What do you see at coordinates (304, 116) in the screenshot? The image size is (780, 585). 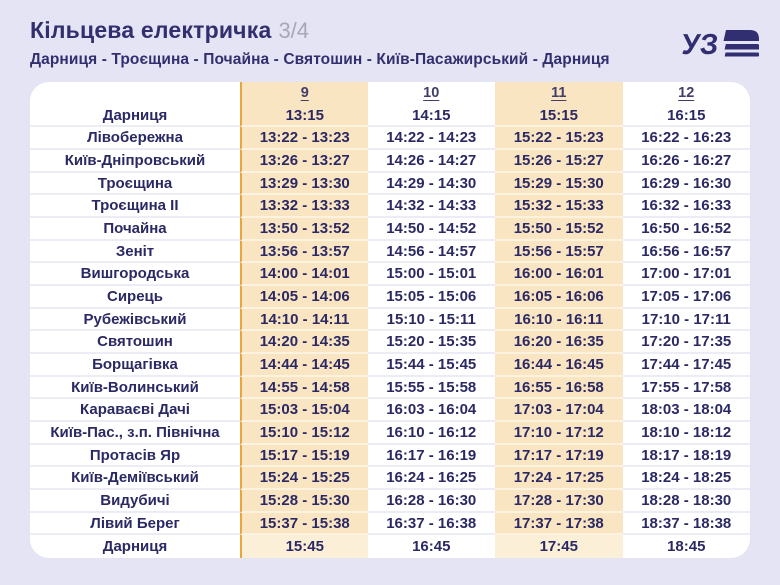 I see `time-cell: 13:15` at bounding box center [304, 116].